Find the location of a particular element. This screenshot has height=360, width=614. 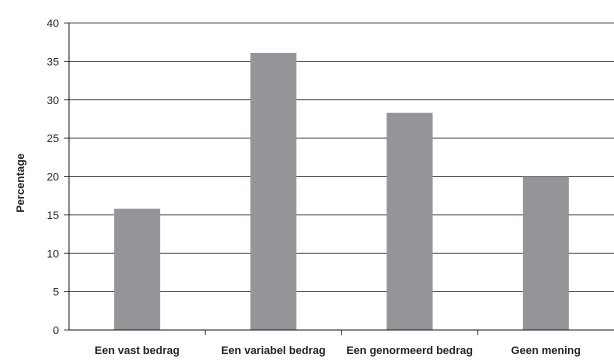

y-tick-label: 35 is located at coordinates (53, 62).